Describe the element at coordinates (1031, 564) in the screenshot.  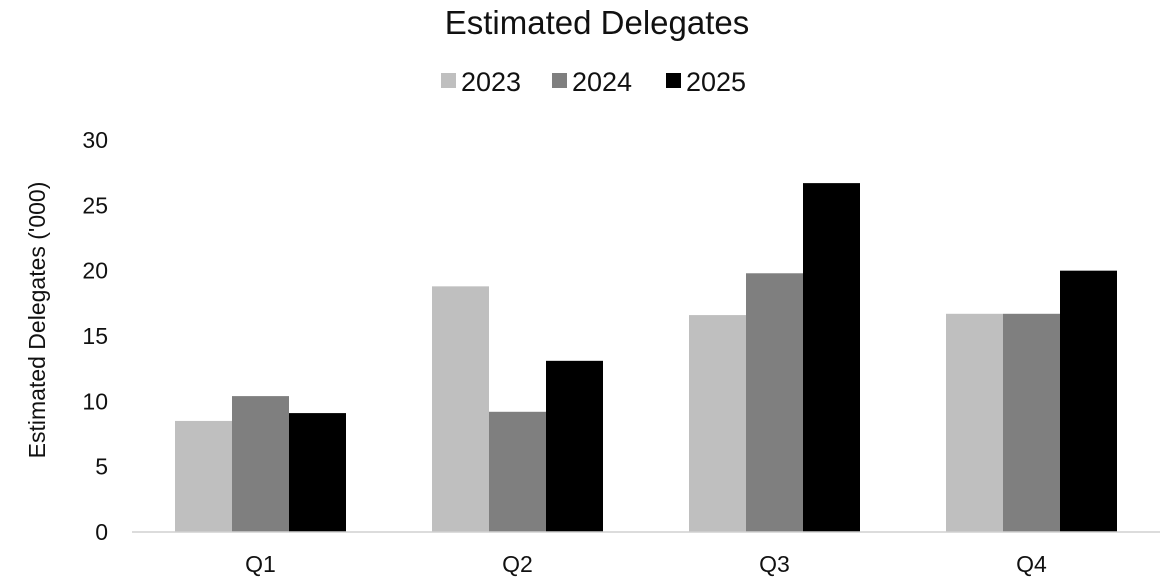
I see `x-tick-label: Q4` at that location.